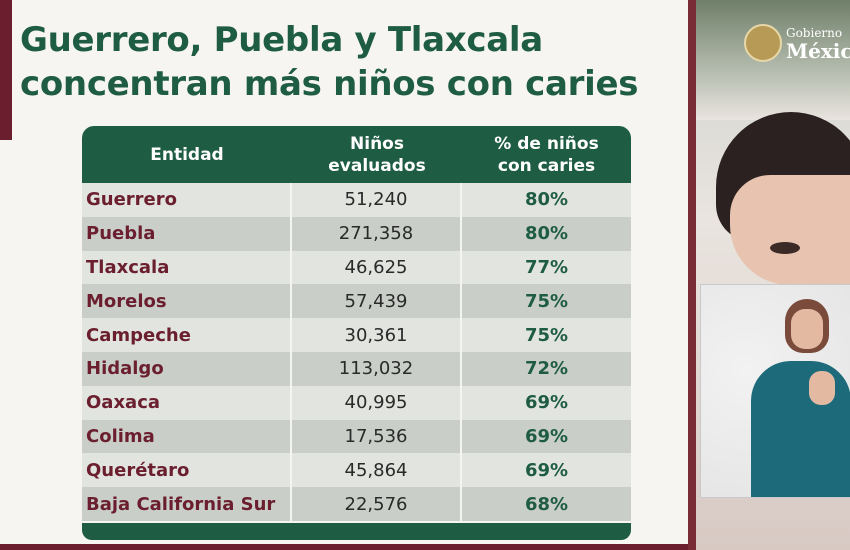  Describe the element at coordinates (692, 275) in the screenshot. I see `video-frame-border` at that location.